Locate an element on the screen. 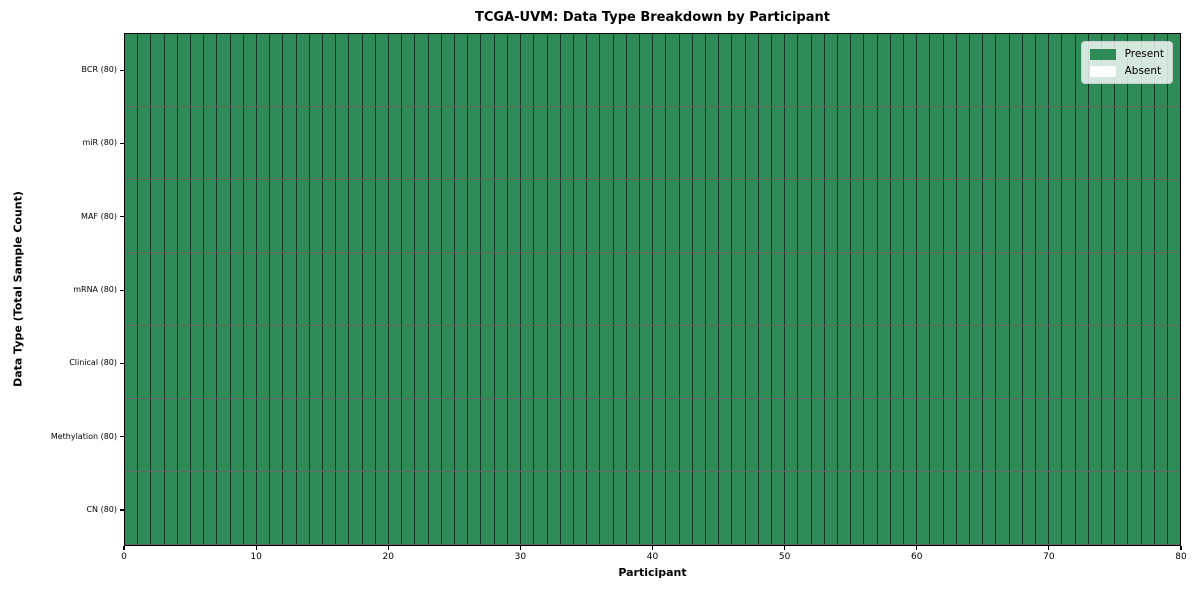  x-tick-label: 80 is located at coordinates (1181, 557).